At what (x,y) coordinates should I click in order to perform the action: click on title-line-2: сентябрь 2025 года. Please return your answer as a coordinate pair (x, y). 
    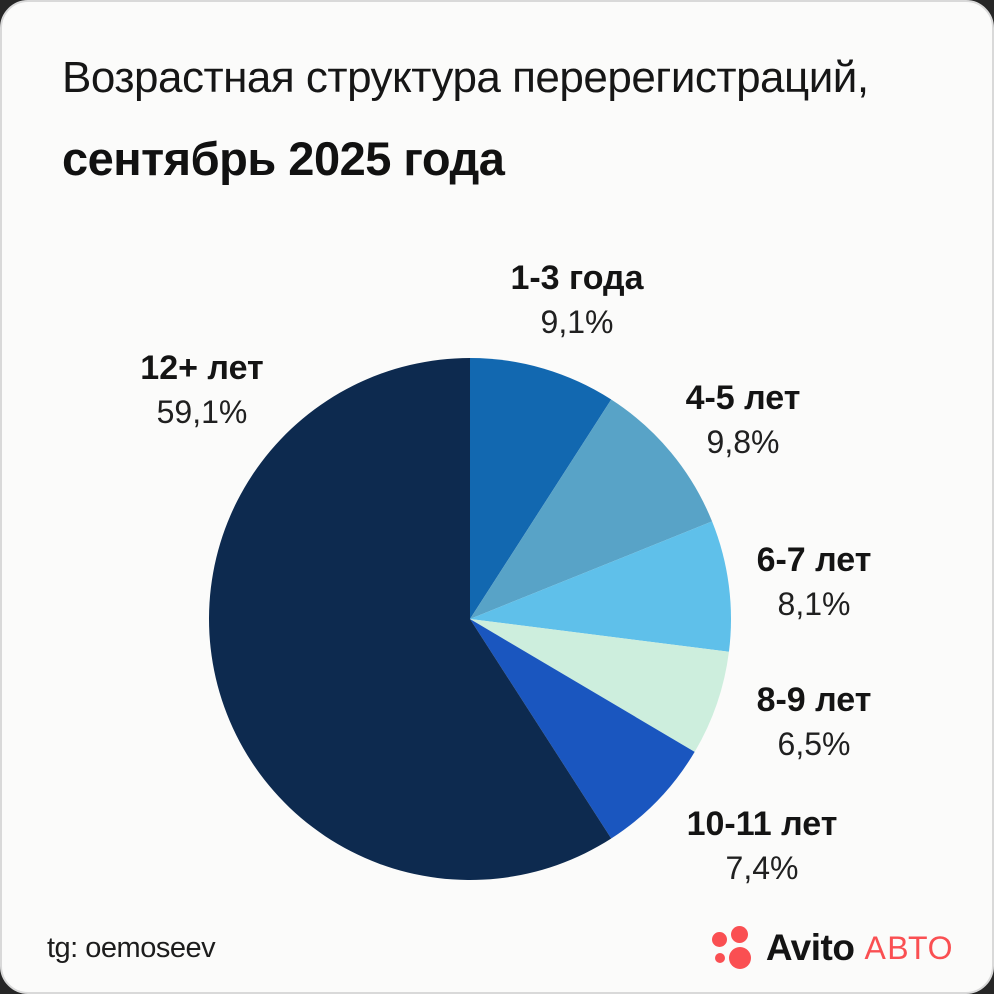
    Looking at the image, I should click on (283, 158).